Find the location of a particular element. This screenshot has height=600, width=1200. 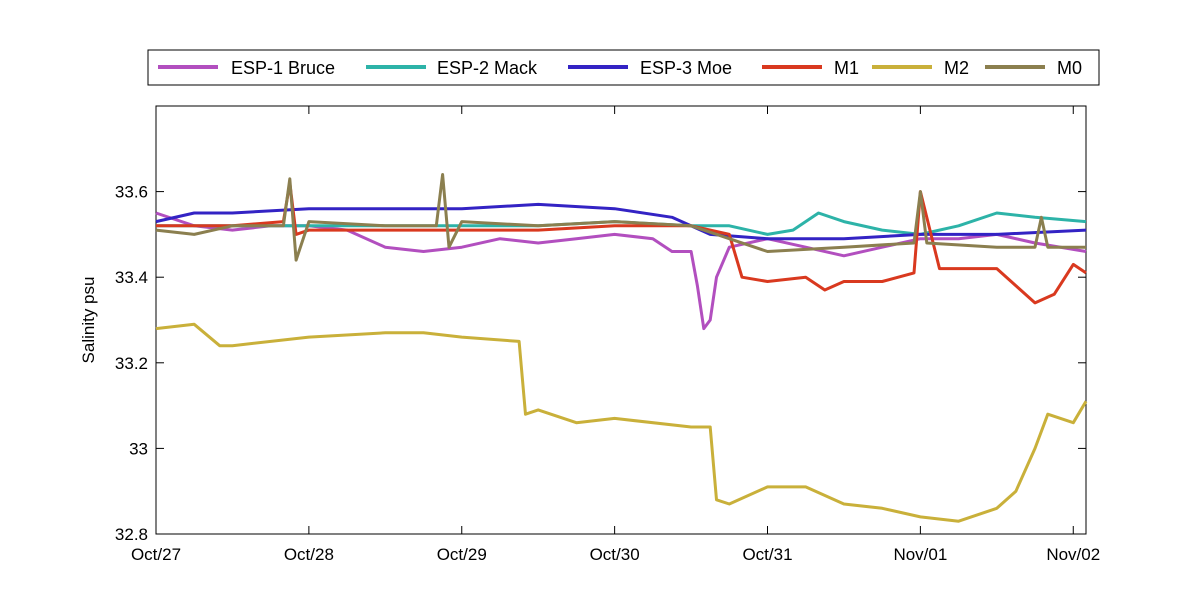

x-tick-label: Oct/30 is located at coordinates (615, 554).